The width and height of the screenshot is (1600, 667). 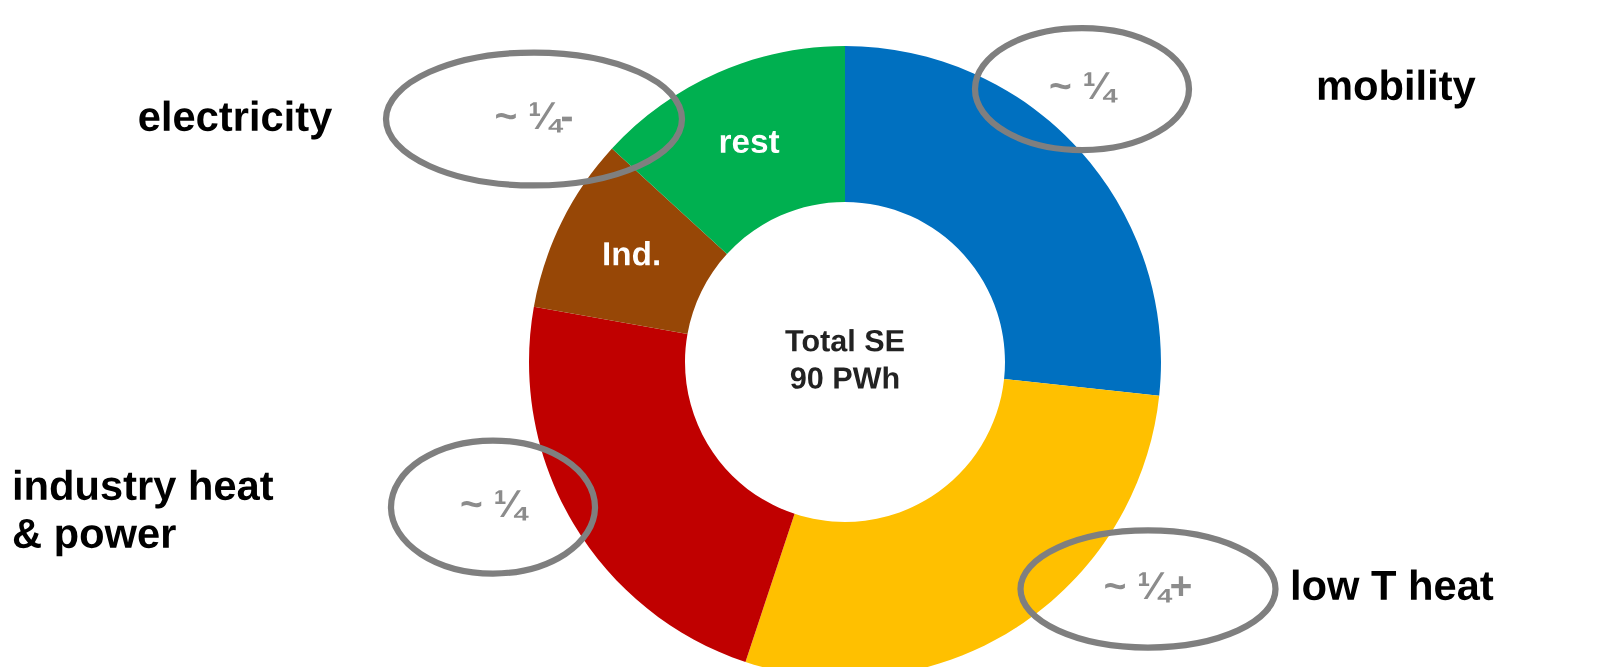 What do you see at coordinates (1148, 587) in the screenshot?
I see `text: ~ ¼+` at bounding box center [1148, 587].